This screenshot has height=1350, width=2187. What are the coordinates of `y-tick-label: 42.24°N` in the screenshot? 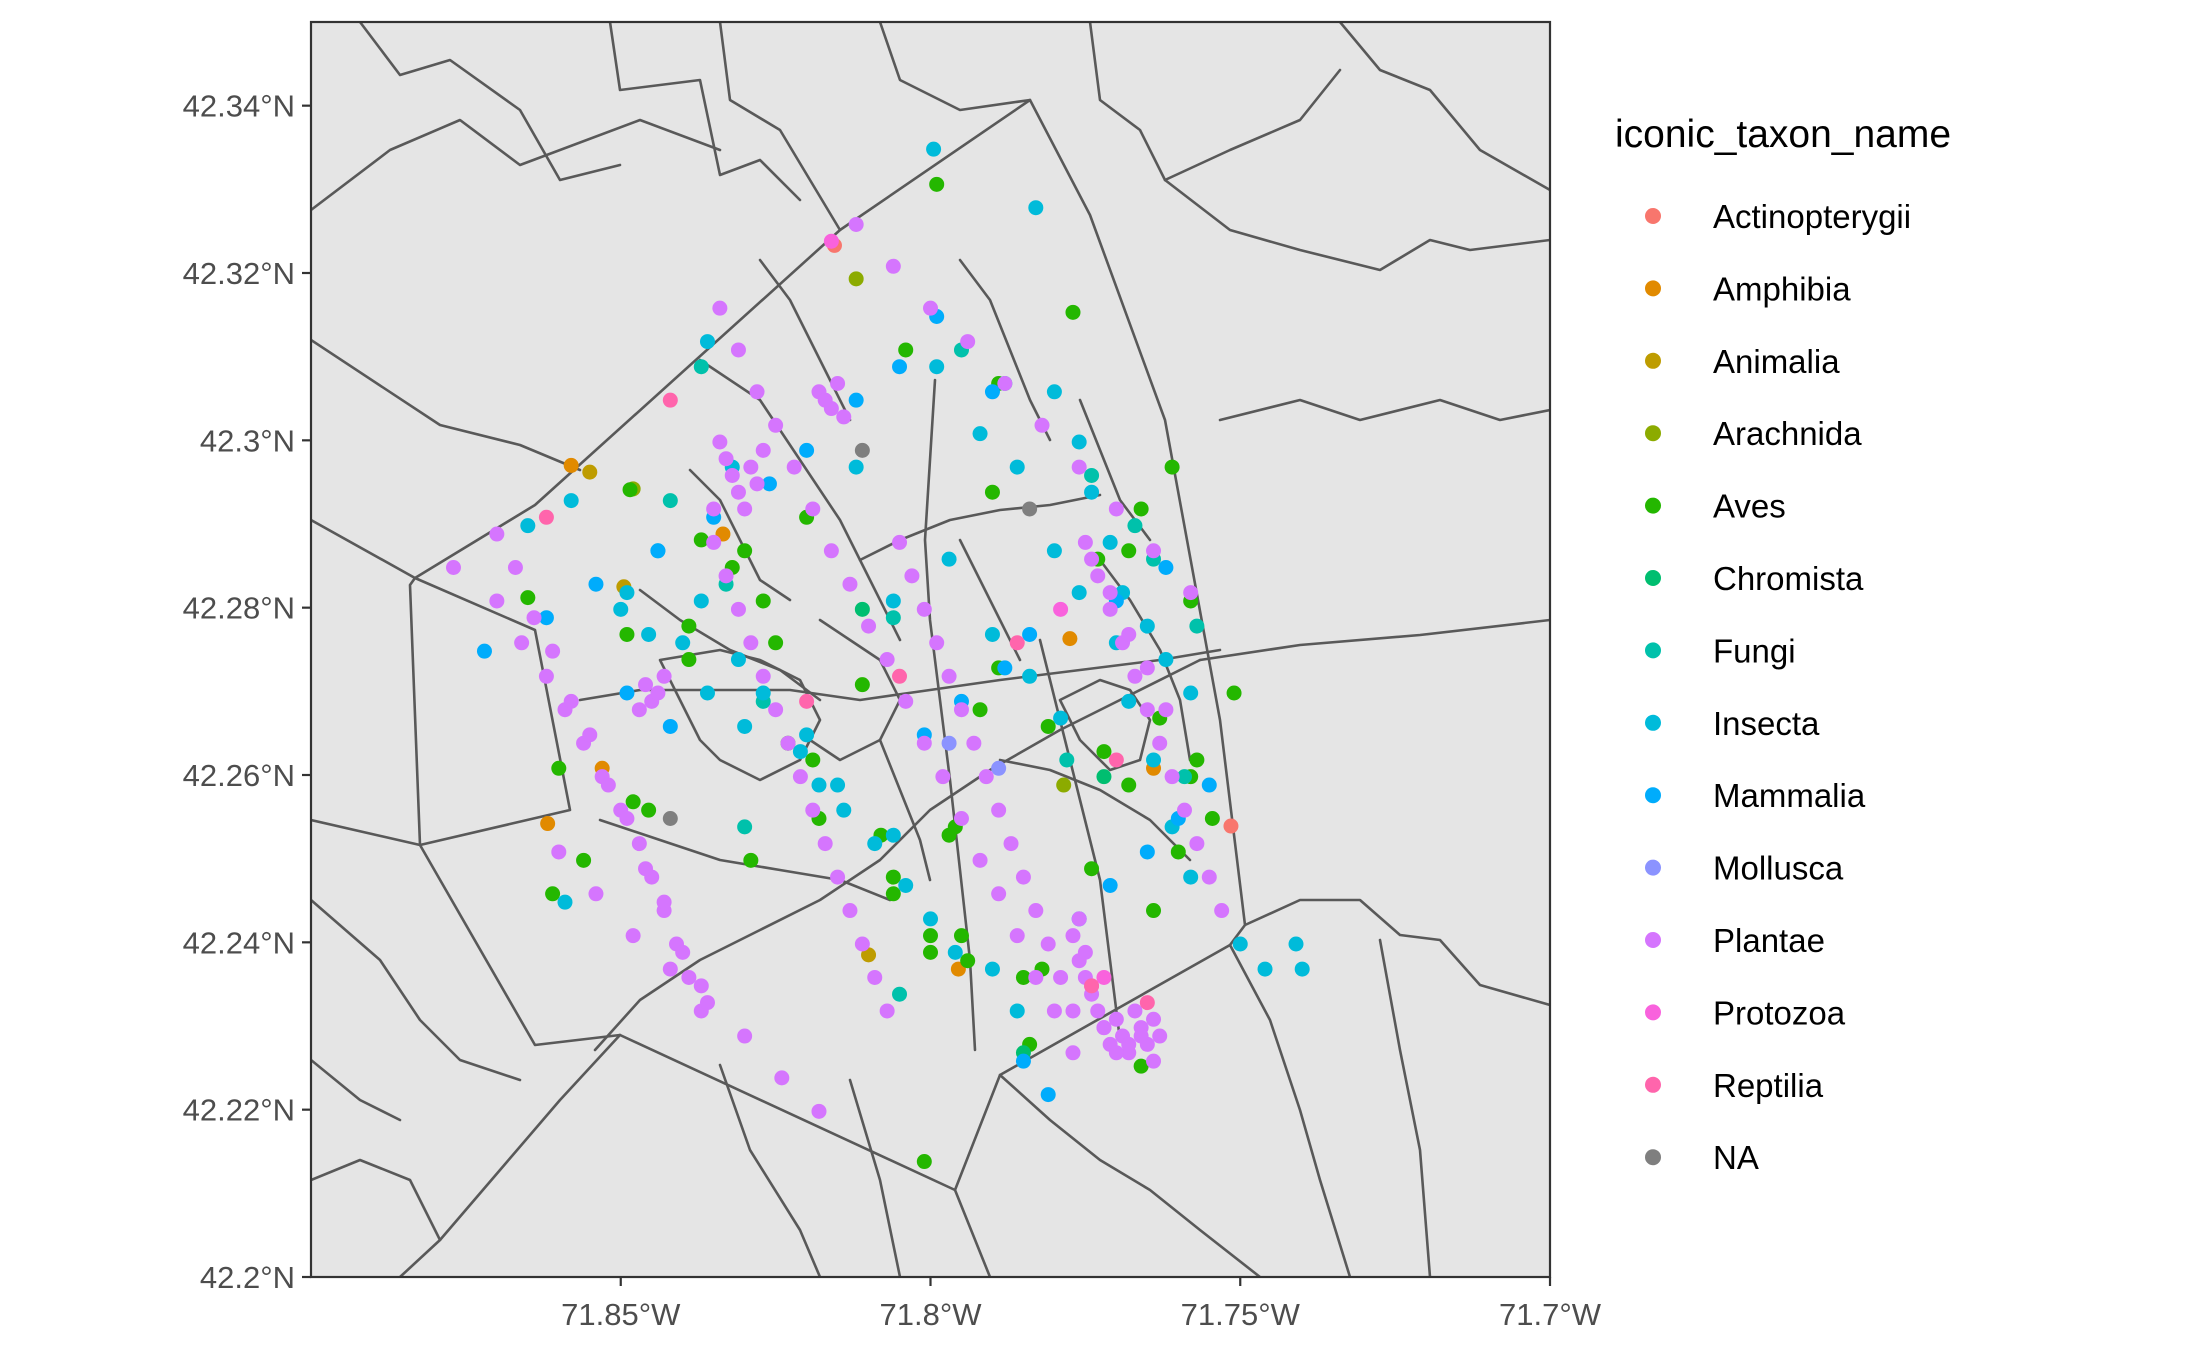 It's located at (239, 942).